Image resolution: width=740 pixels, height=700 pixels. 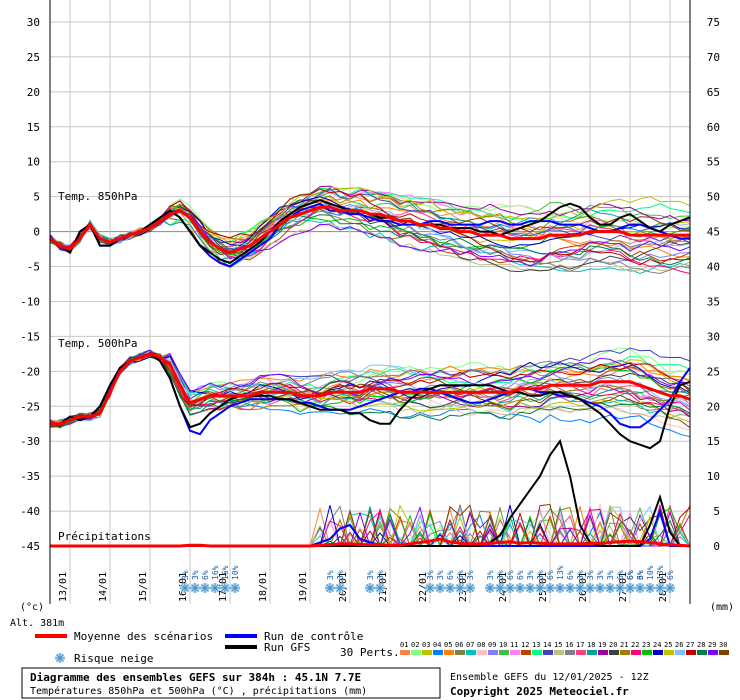 What do you see at coordinates (370, 652) in the screenshot?
I see `legend-perts-label: 30 Perts.` at bounding box center [370, 652].